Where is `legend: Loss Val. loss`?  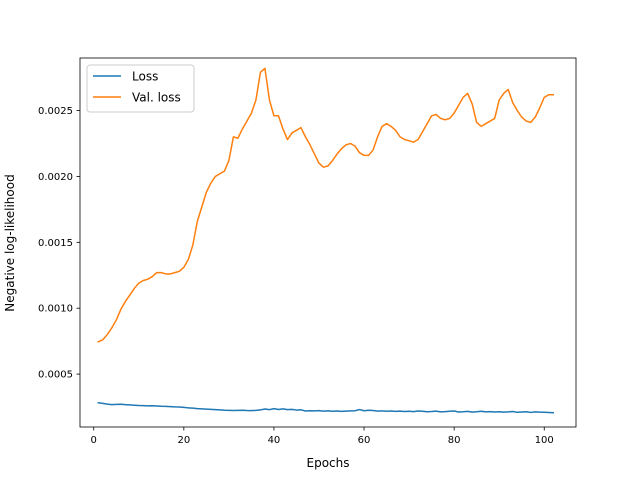
legend: Loss Val. loss is located at coordinates (140, 88).